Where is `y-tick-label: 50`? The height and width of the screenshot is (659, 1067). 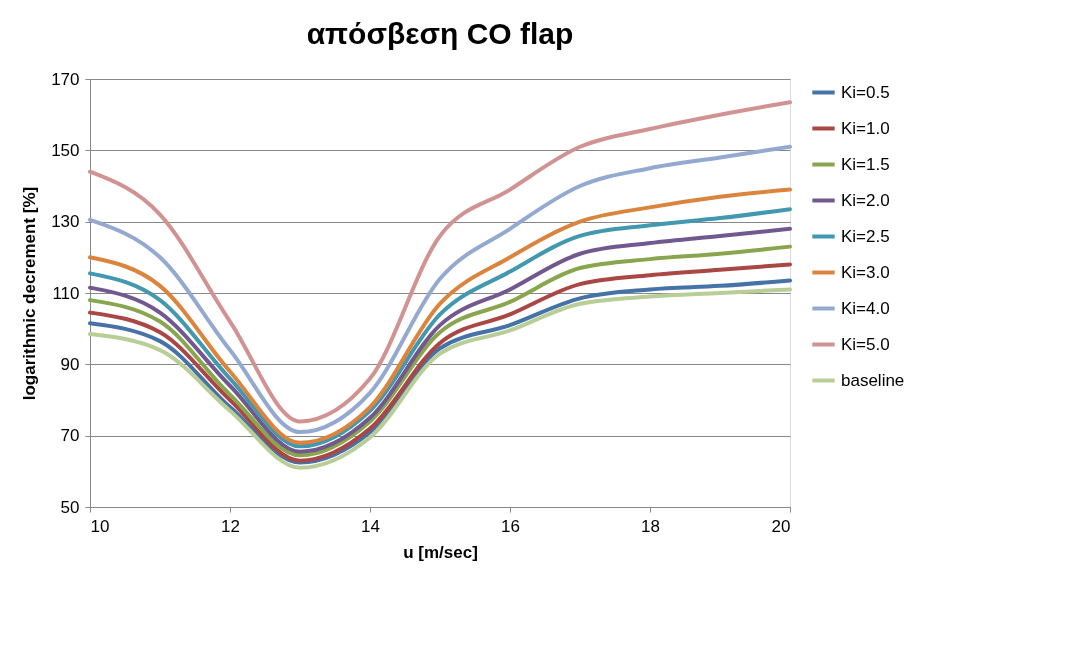 y-tick-label: 50 is located at coordinates (70, 507).